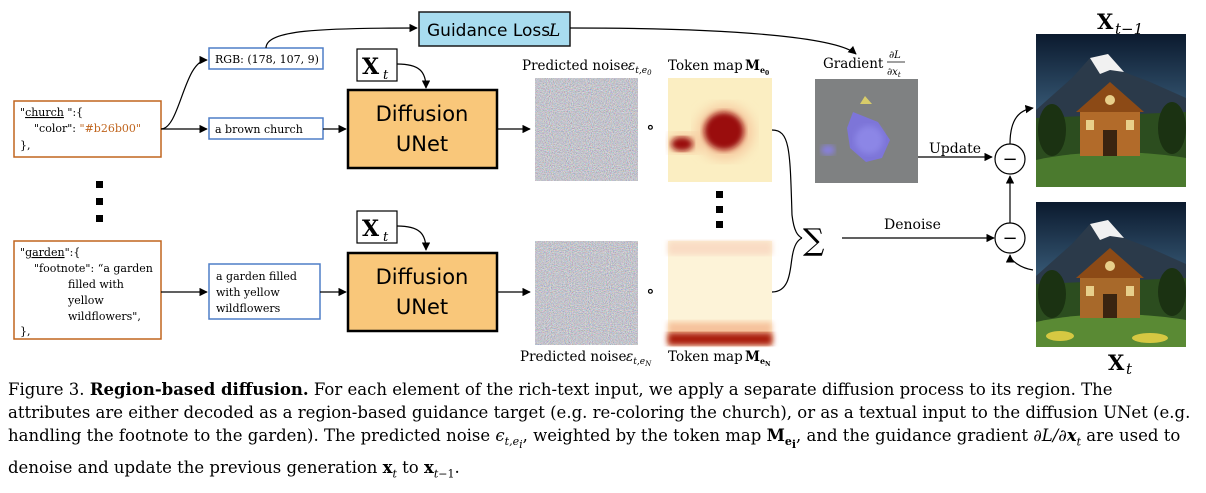  I want to click on gradient-image, so click(866, 131).